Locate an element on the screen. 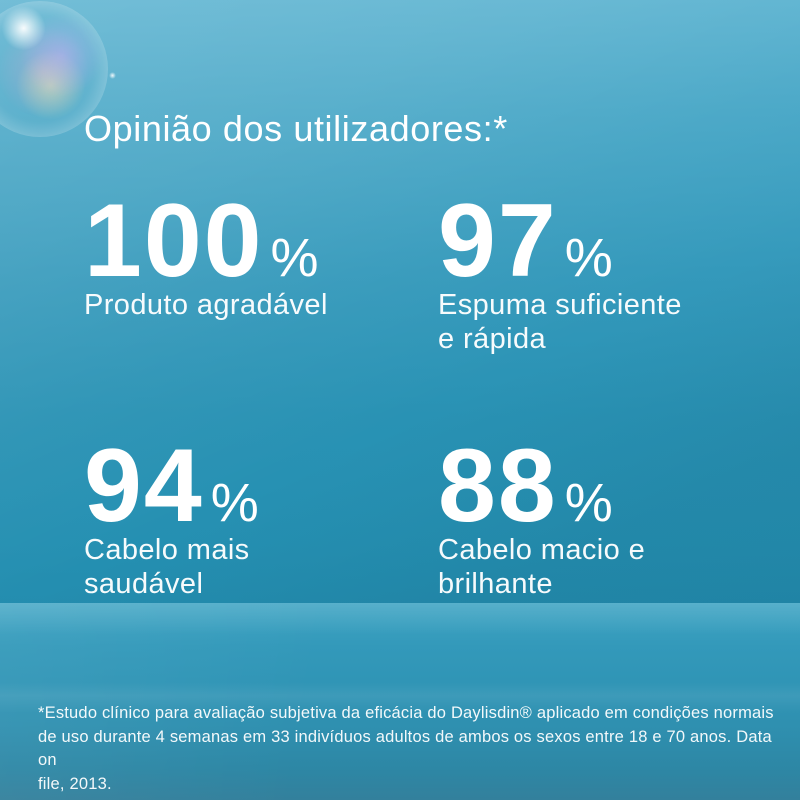  stat-number: 97 % is located at coordinates (608, 241).